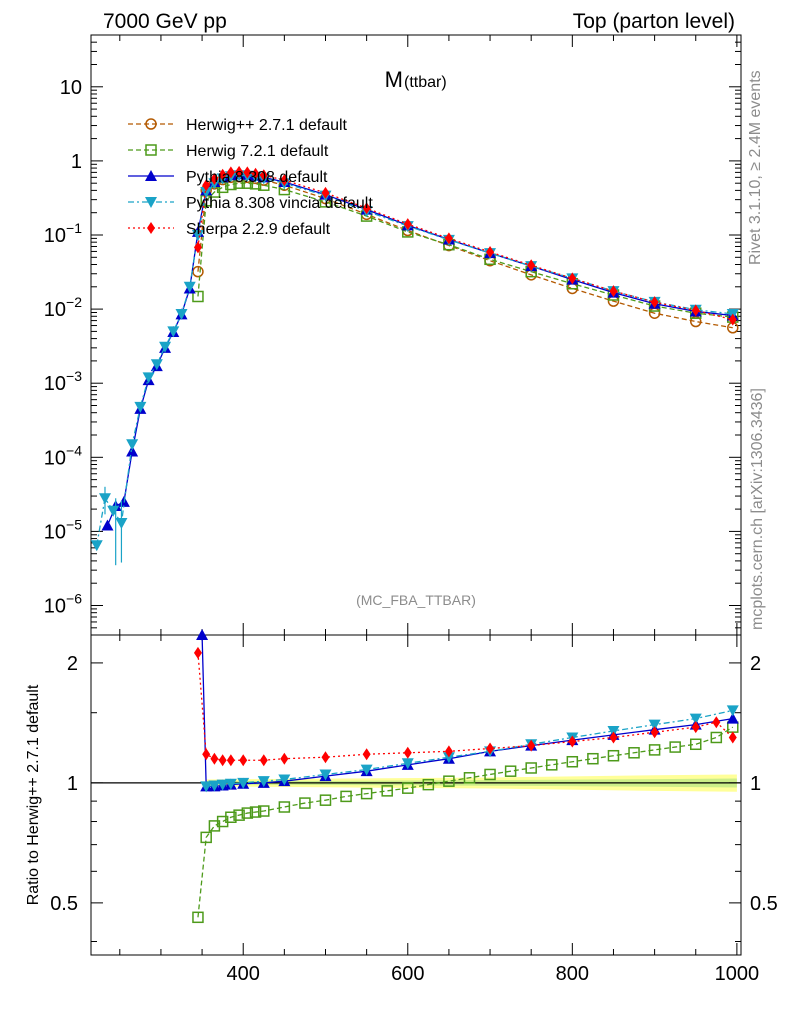 This screenshot has width=786, height=1024. What do you see at coordinates (407, 974) in the screenshot?
I see `ratio-x-tick-label: 600` at bounding box center [407, 974].